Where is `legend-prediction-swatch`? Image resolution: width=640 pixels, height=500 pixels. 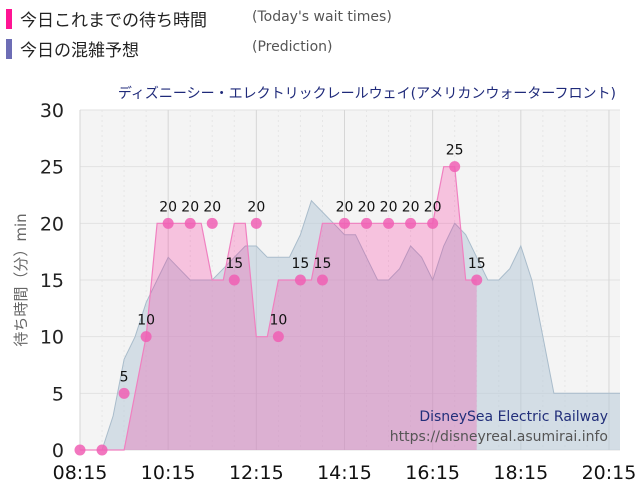 legend-prediction-swatch is located at coordinates (9, 49).